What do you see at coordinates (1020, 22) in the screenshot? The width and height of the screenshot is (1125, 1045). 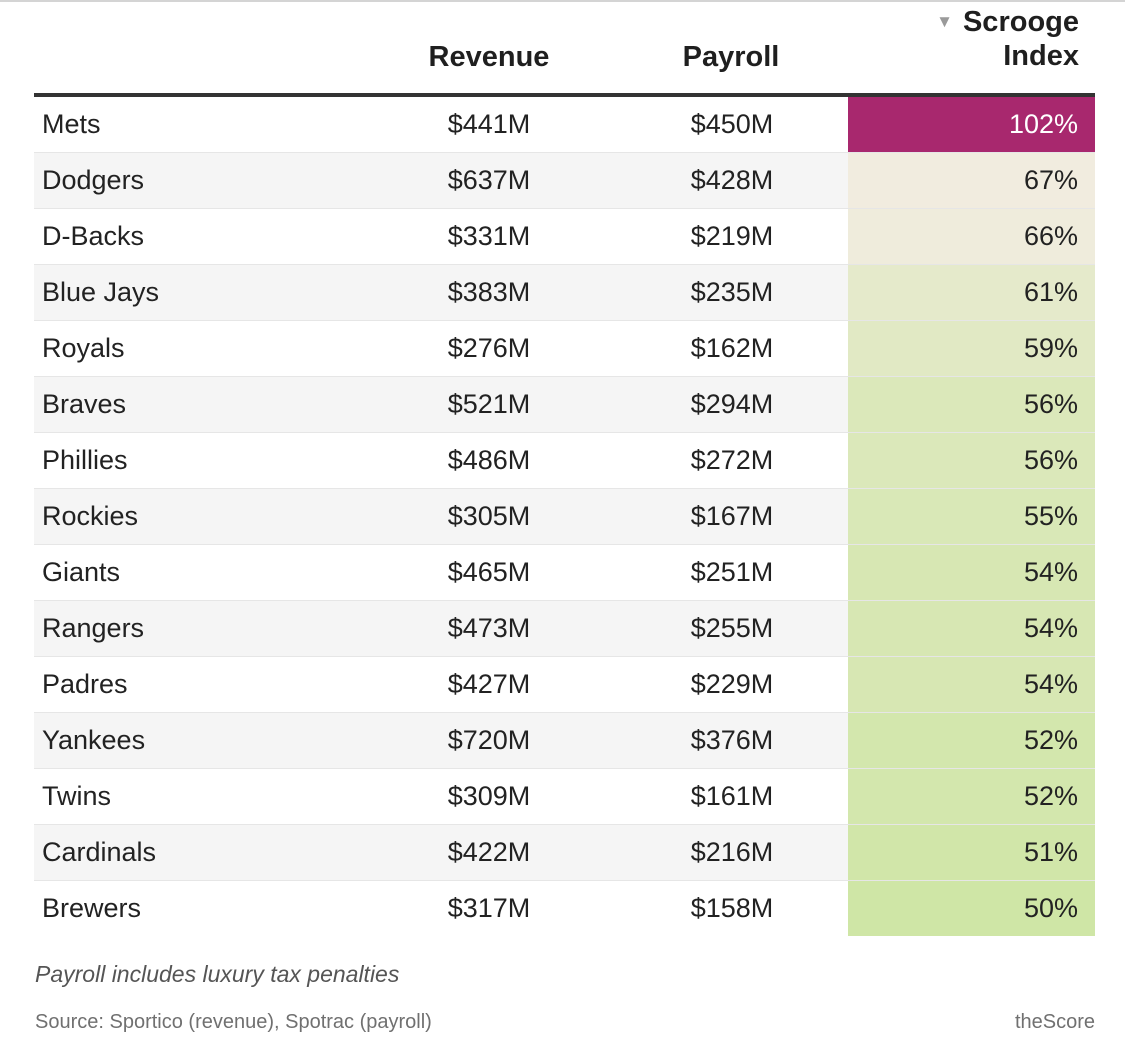 I see `scrooge-index-label-line1: Scrooge` at bounding box center [1020, 22].